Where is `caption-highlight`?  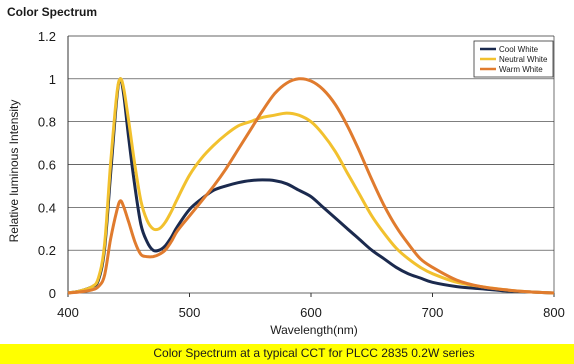
caption-highlight is located at coordinates (287, 354).